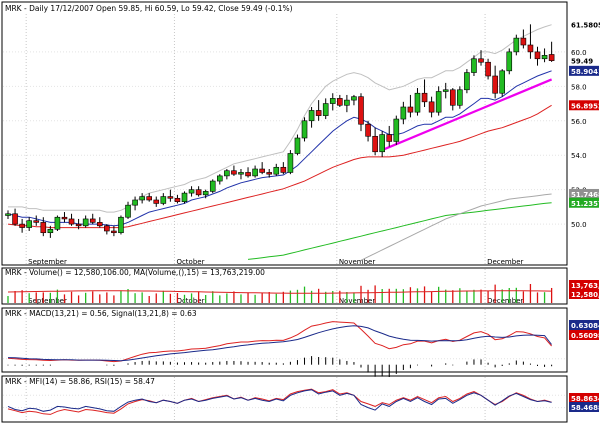 The width and height of the screenshot is (600, 432). I want to click on macd-value-tag: 0.630846, so click(584, 325).